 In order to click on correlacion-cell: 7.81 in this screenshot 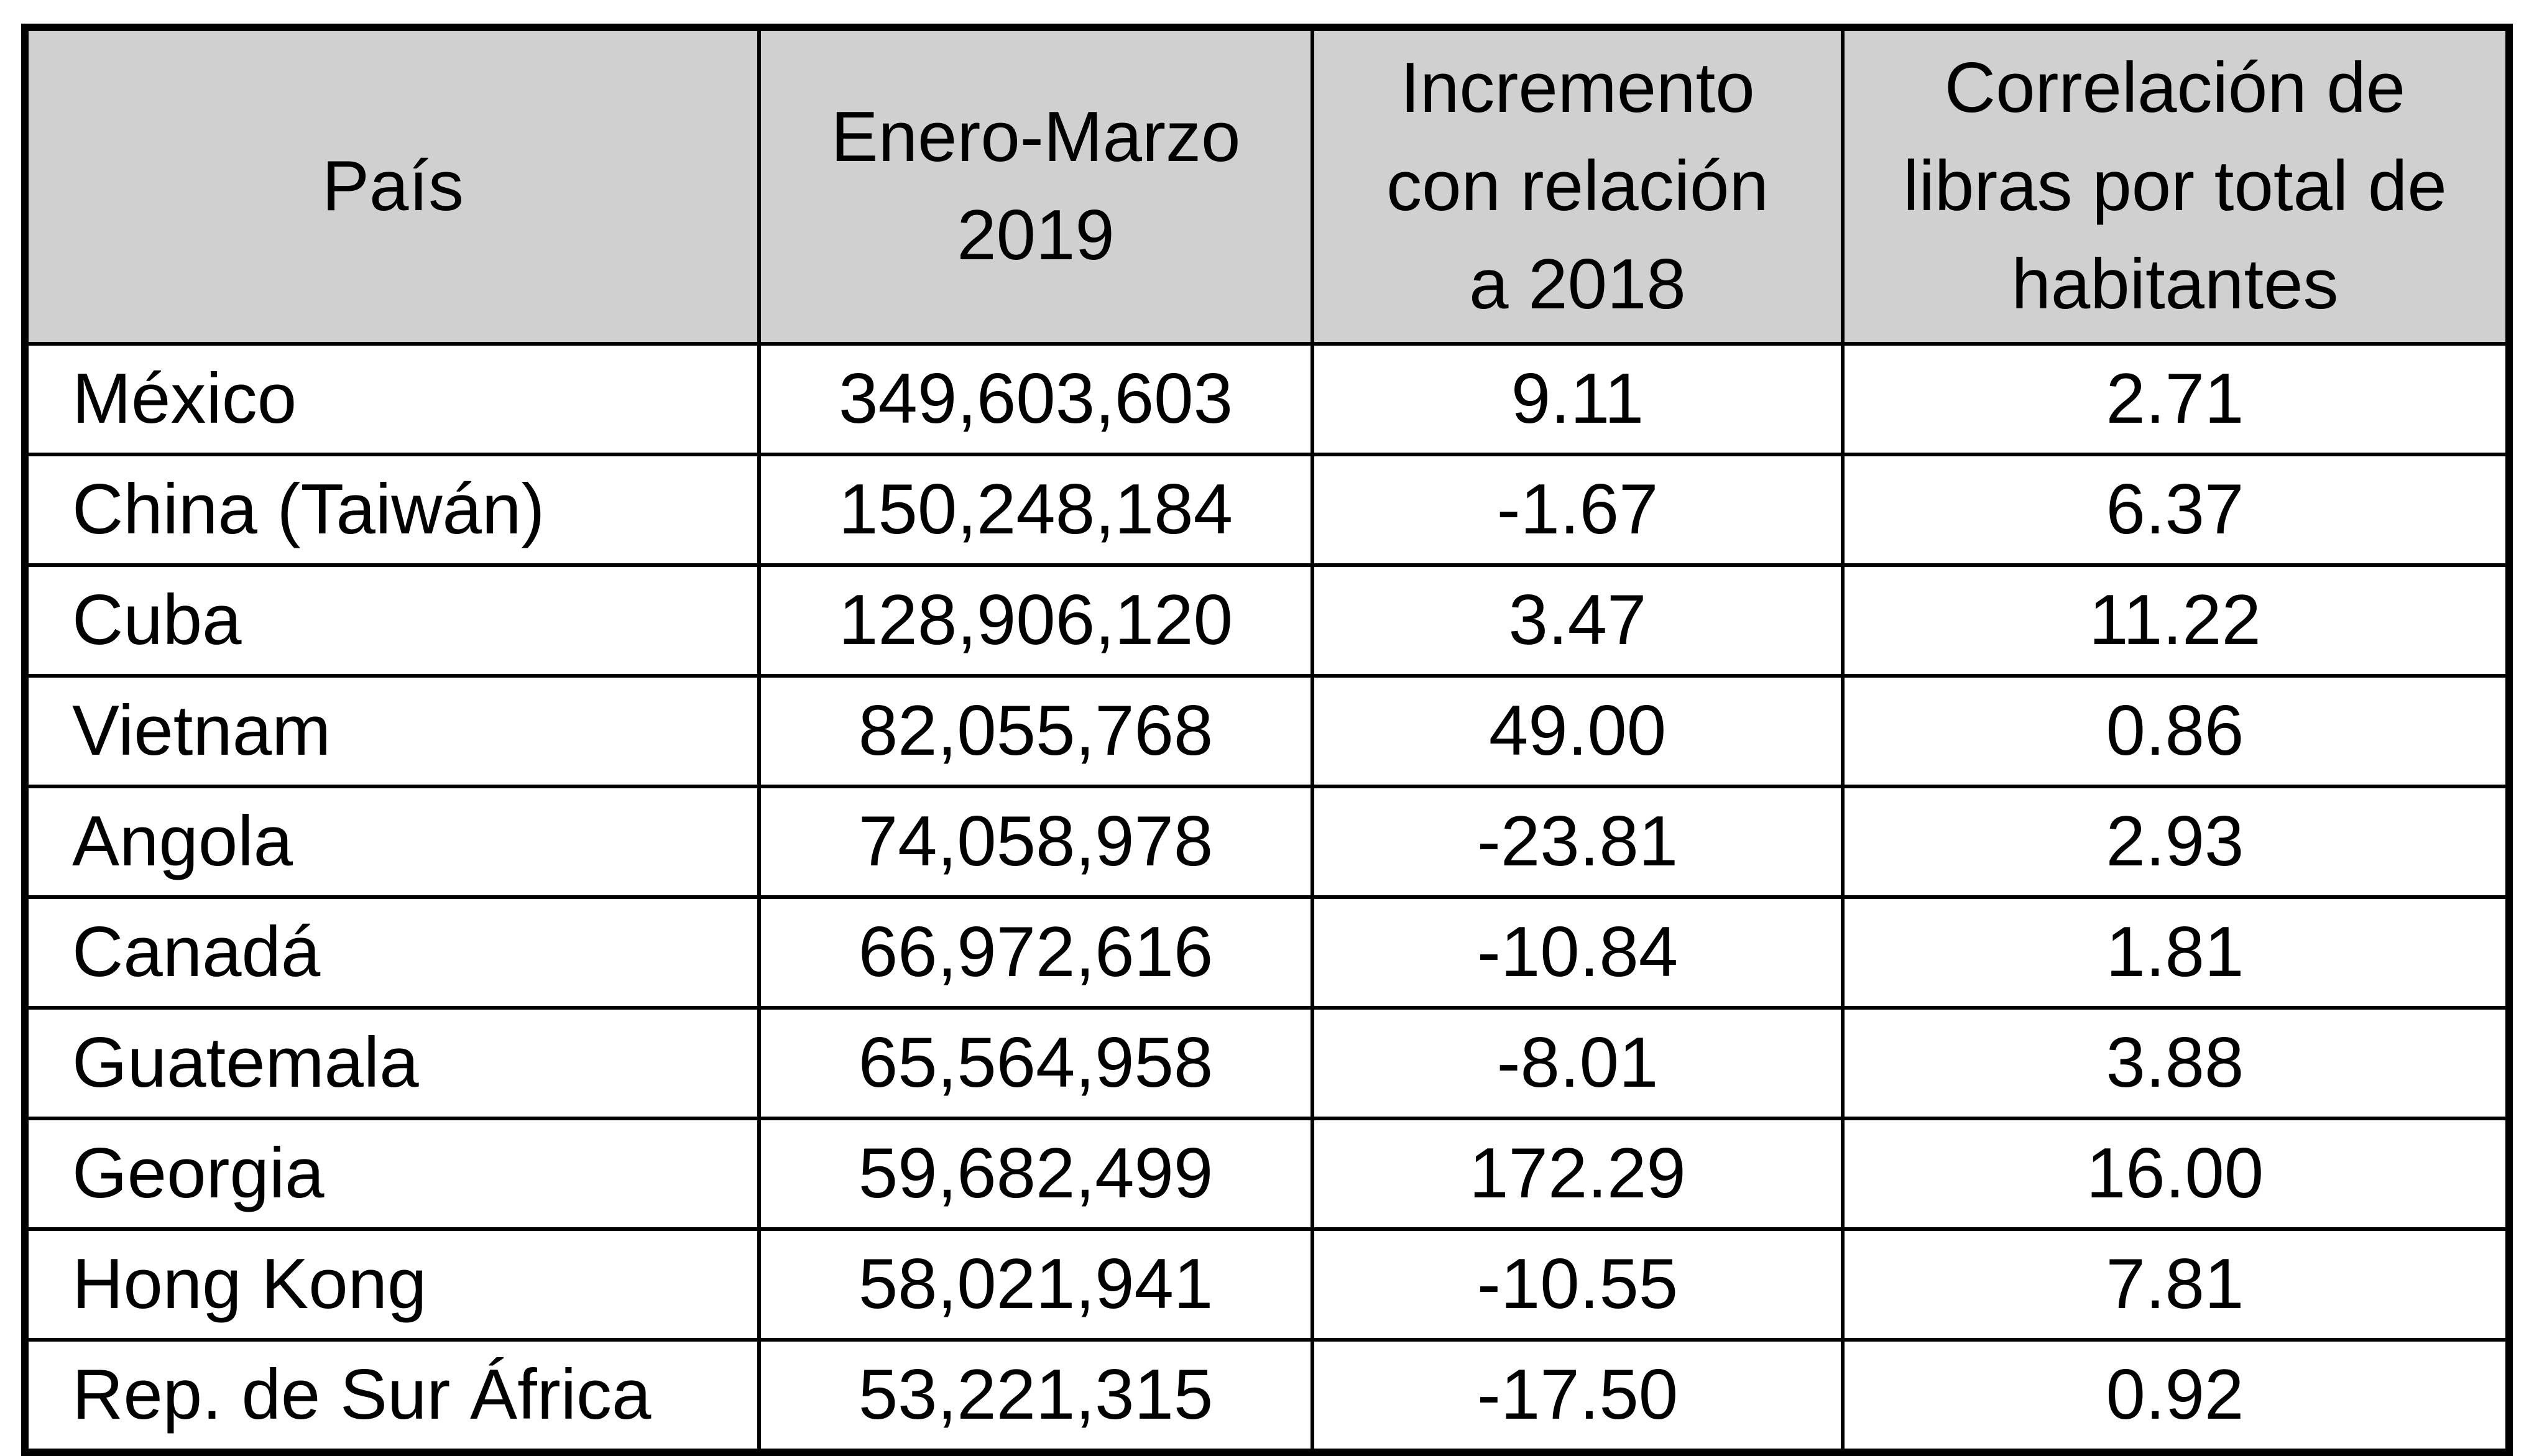, I will do `click(2176, 1285)`.